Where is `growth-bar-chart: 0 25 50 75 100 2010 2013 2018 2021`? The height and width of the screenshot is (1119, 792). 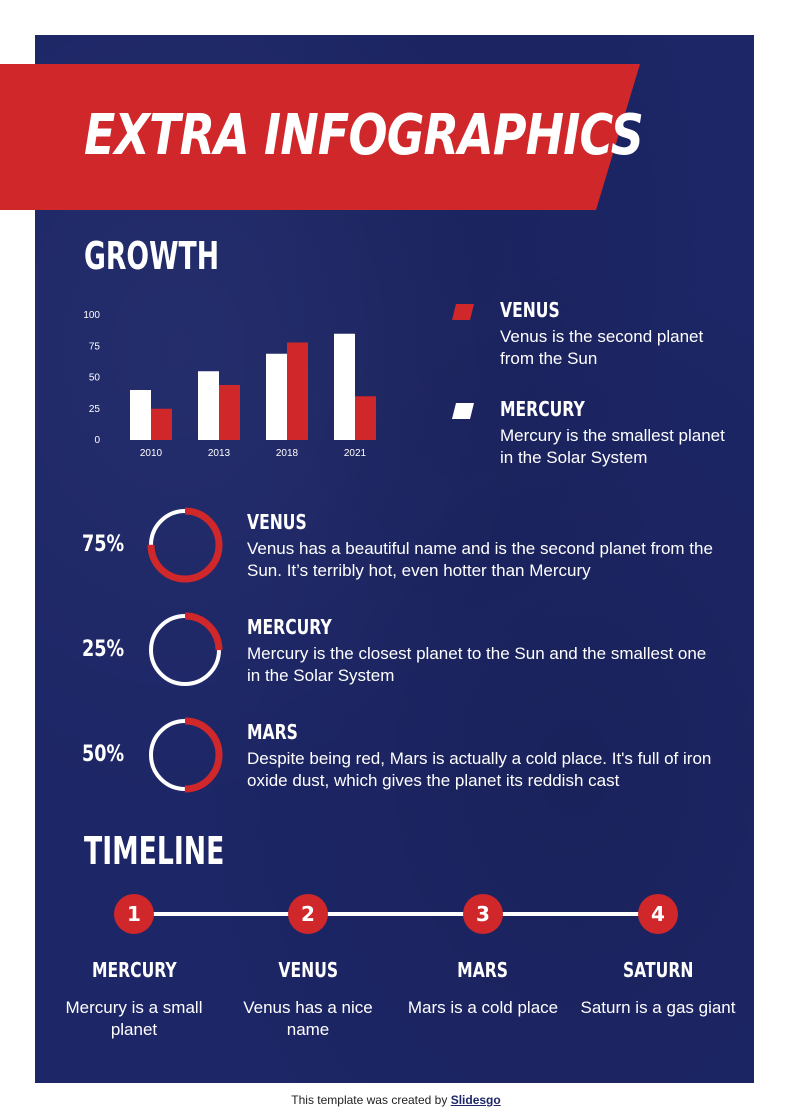 growth-bar-chart: 0 25 50 75 100 2010 2013 2018 2021 is located at coordinates (229, 384).